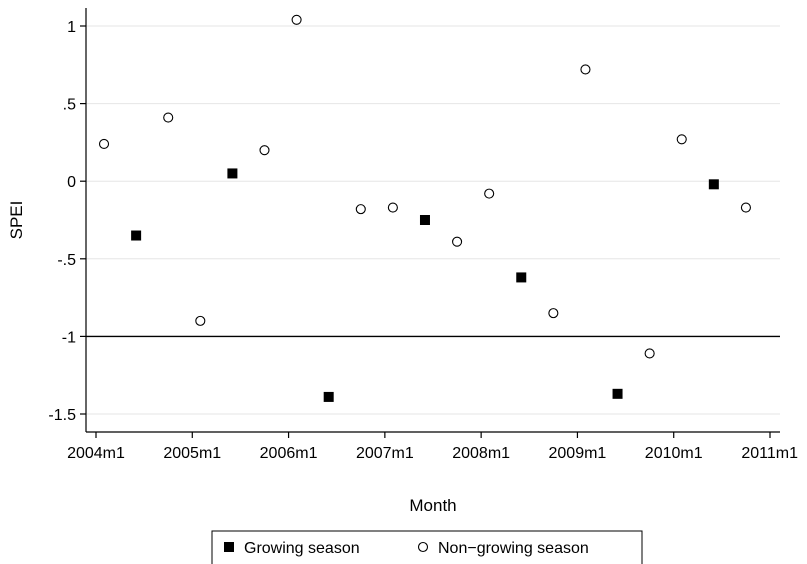 This screenshot has height=564, width=807. Describe the element at coordinates (229, 547) in the screenshot. I see `legend-marker-growing` at that location.